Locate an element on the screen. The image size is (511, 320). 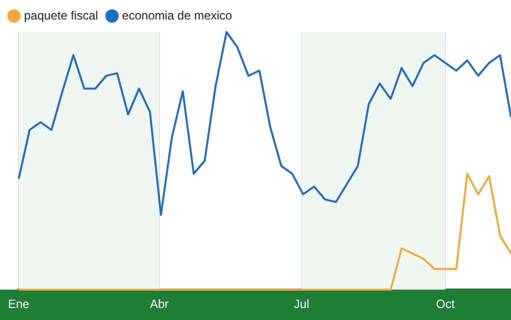
legend-label: economia de mexico is located at coordinates (177, 15).